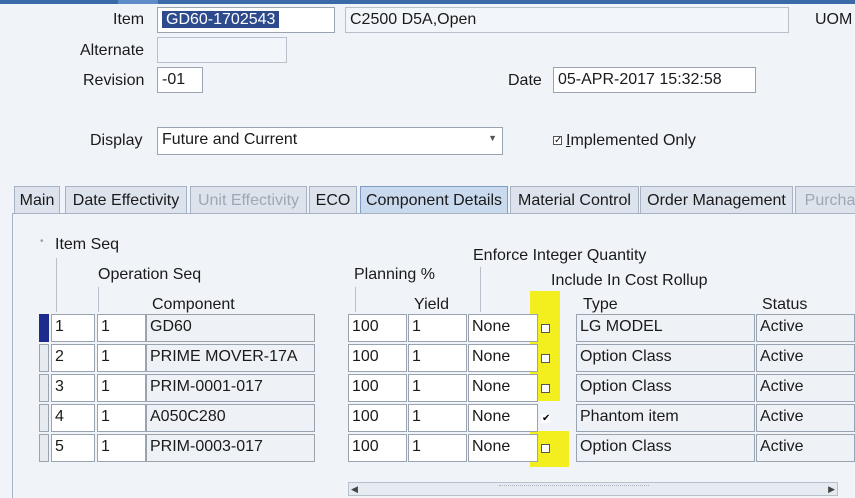 This screenshot has height=498, width=855. What do you see at coordinates (221, 19) in the screenshot?
I see `item-value: GD60-1702543` at bounding box center [221, 19].